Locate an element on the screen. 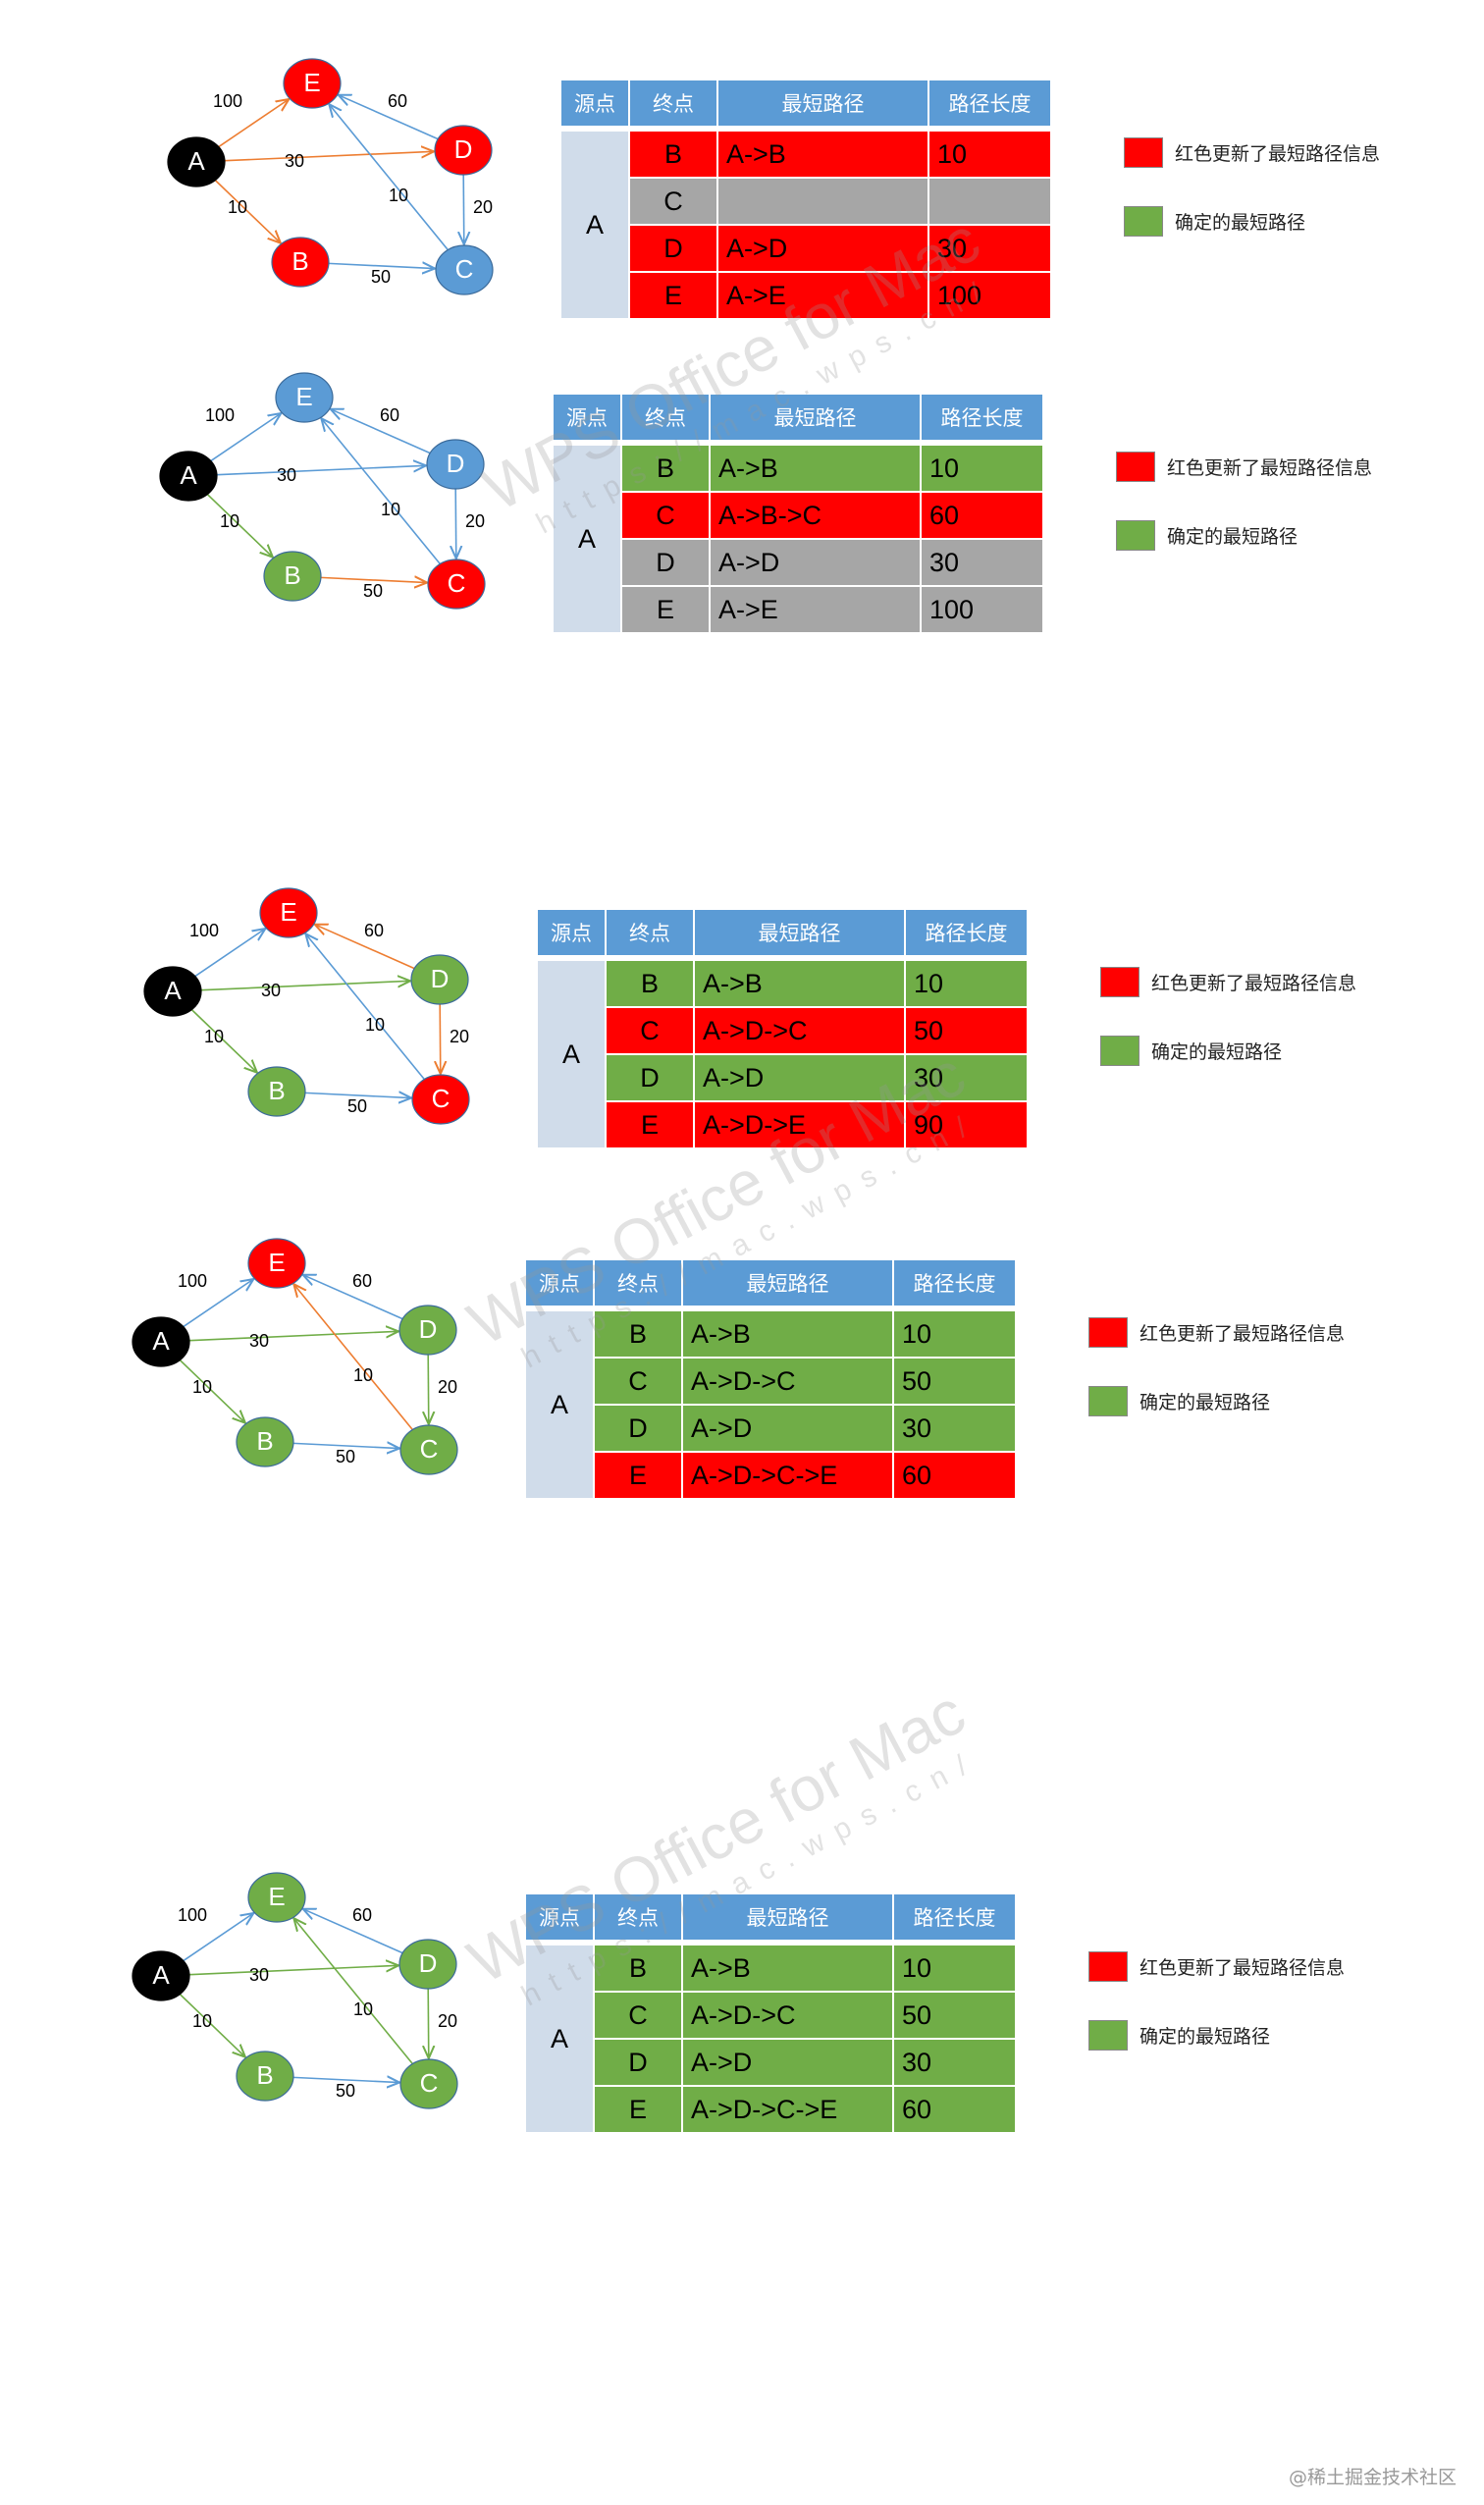 This screenshot has height=2505, width=1484. path-cell: A->D->C is located at coordinates (787, 2016).